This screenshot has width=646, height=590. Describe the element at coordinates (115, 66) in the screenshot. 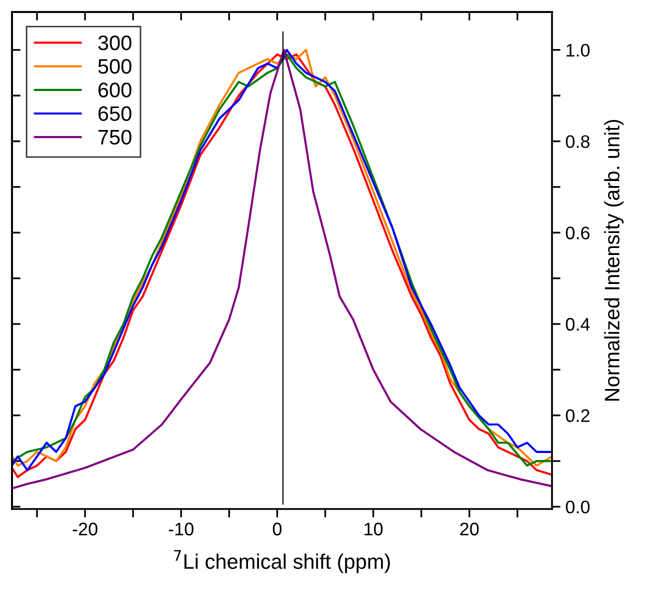

I see `legend-label: 500` at that location.